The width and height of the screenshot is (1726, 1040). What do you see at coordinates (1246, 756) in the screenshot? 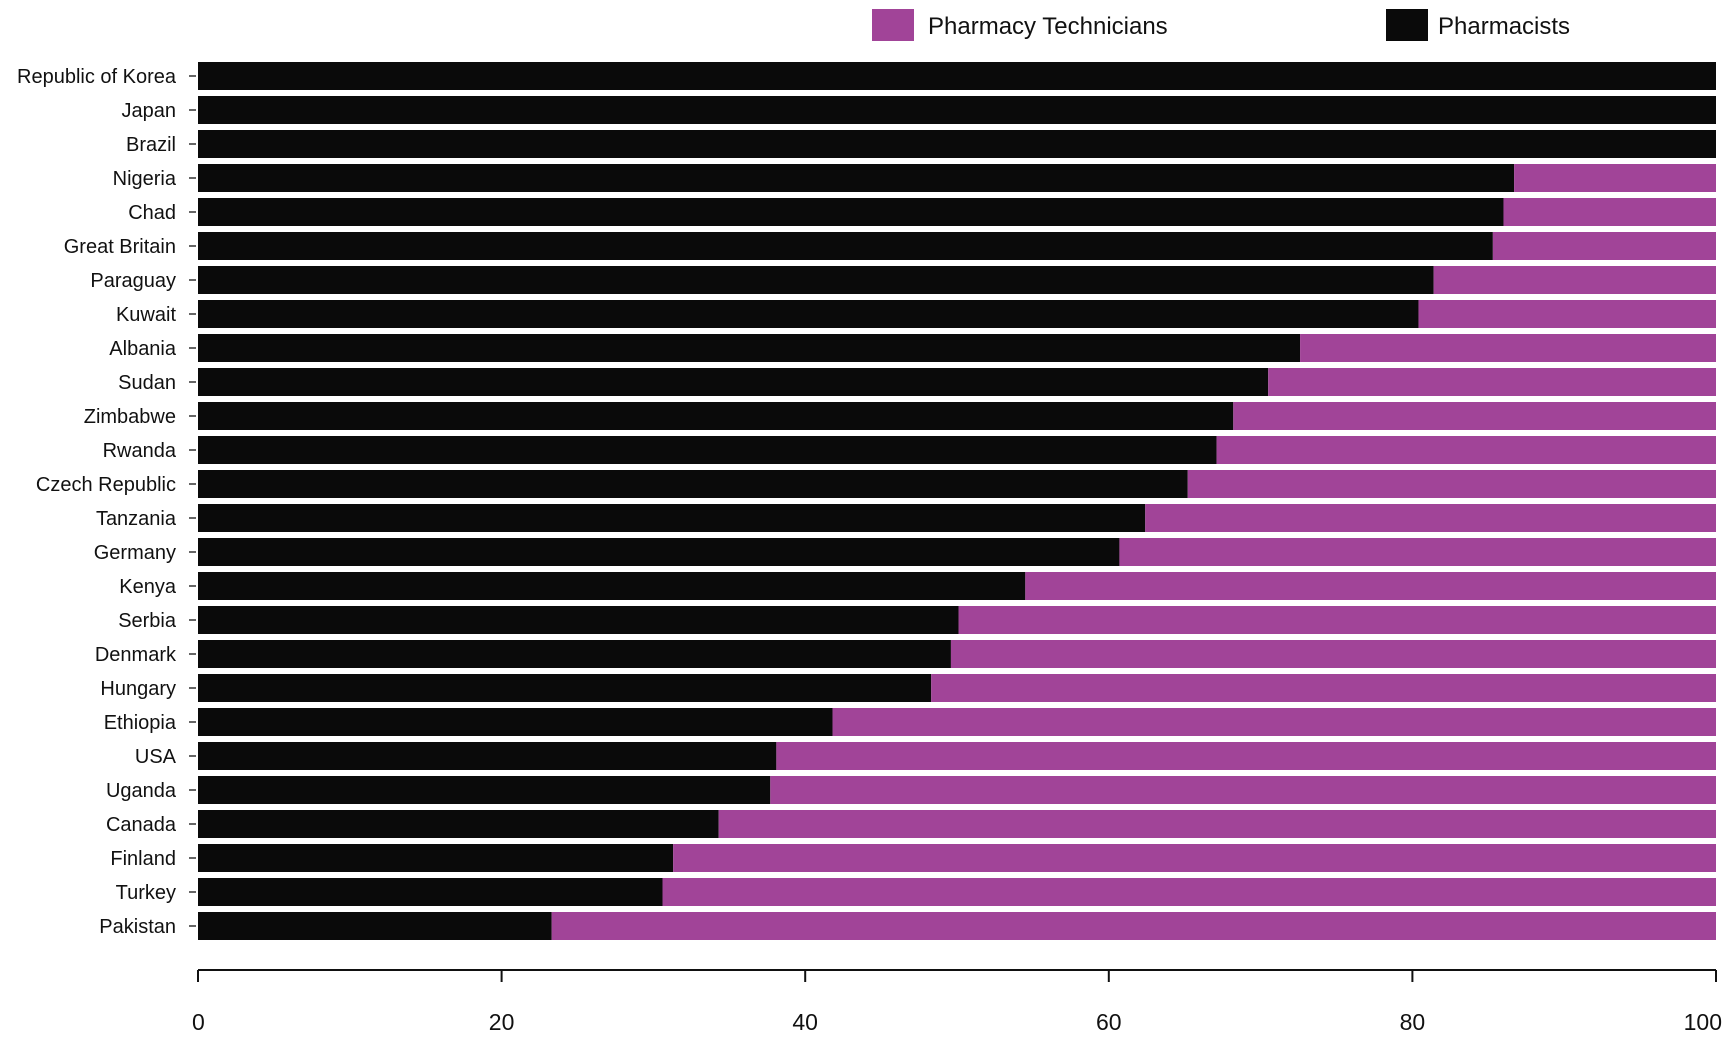
I see `bar-pharmacy-technicians-usa` at bounding box center [1246, 756].